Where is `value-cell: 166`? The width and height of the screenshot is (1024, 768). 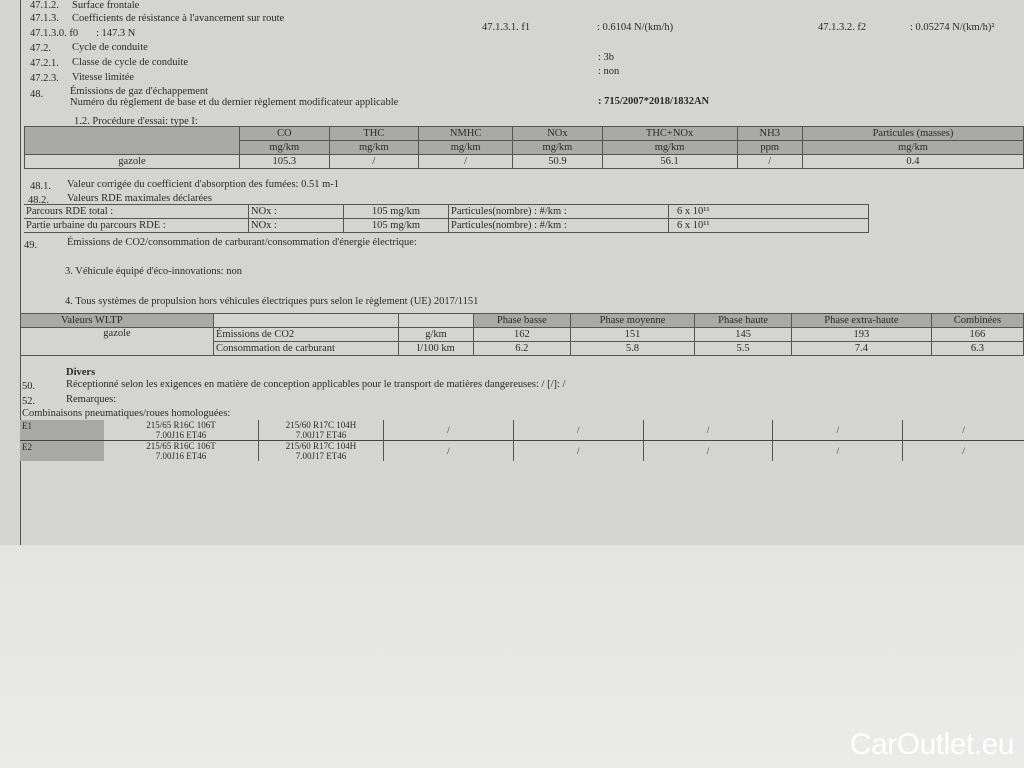 value-cell: 166 is located at coordinates (977, 334).